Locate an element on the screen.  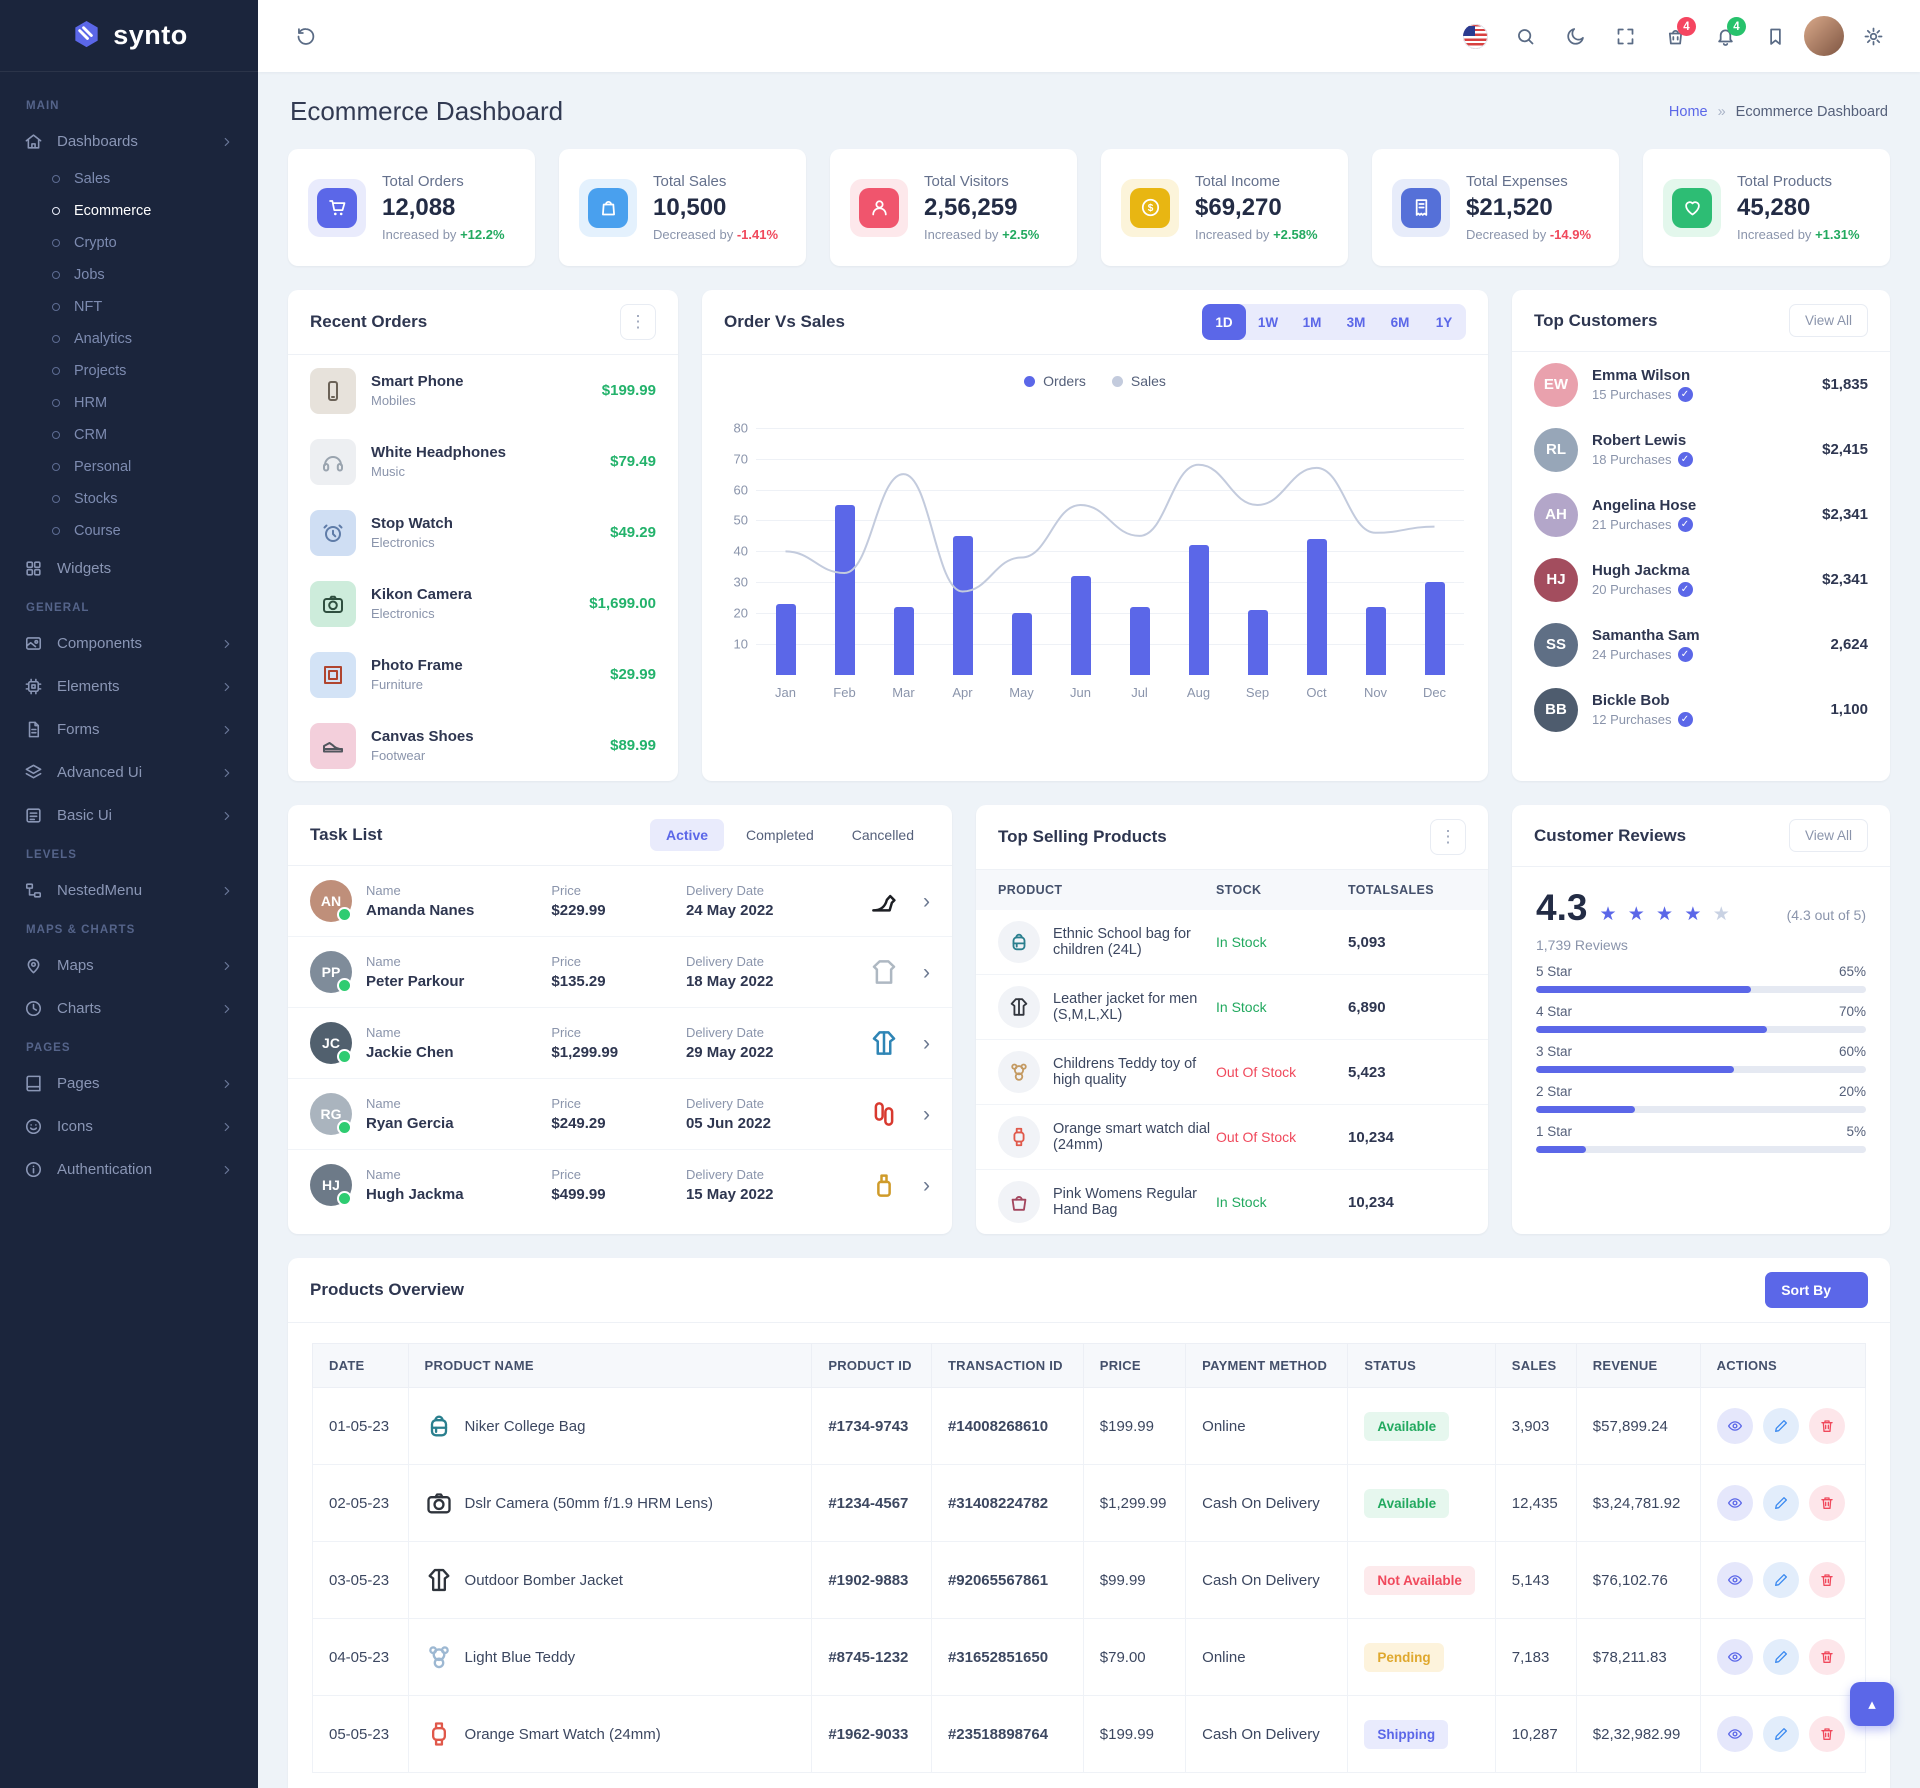
sidebar-item-elements: Elements is located at coordinates (129, 686).